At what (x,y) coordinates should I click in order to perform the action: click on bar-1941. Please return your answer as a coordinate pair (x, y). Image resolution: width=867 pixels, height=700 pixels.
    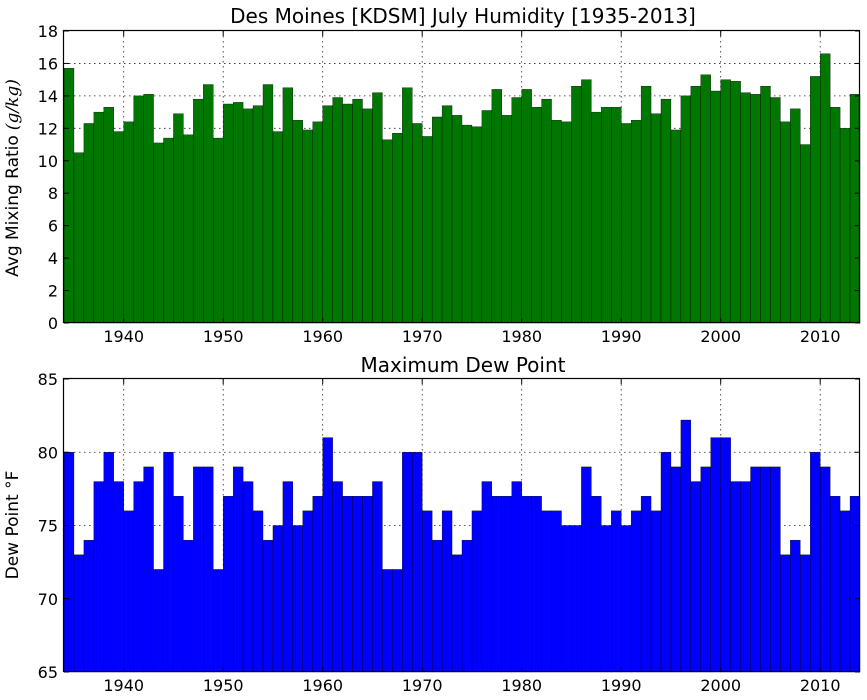
    Looking at the image, I should click on (138, 209).